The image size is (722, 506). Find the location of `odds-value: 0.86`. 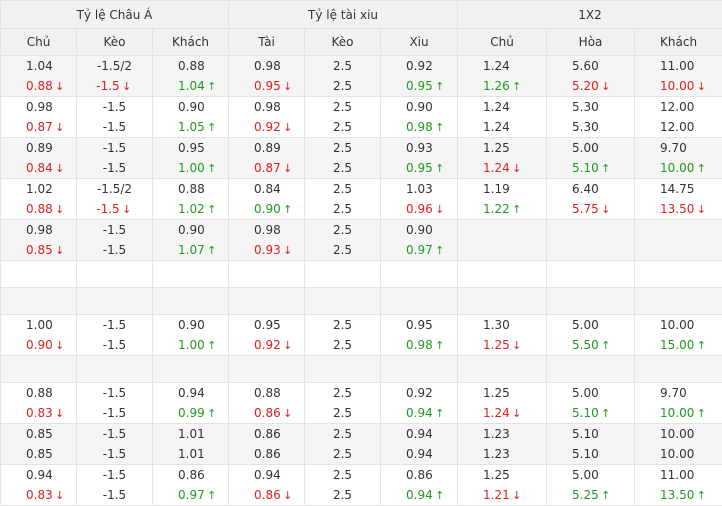

odds-value: 0.86 is located at coordinates (419, 475).